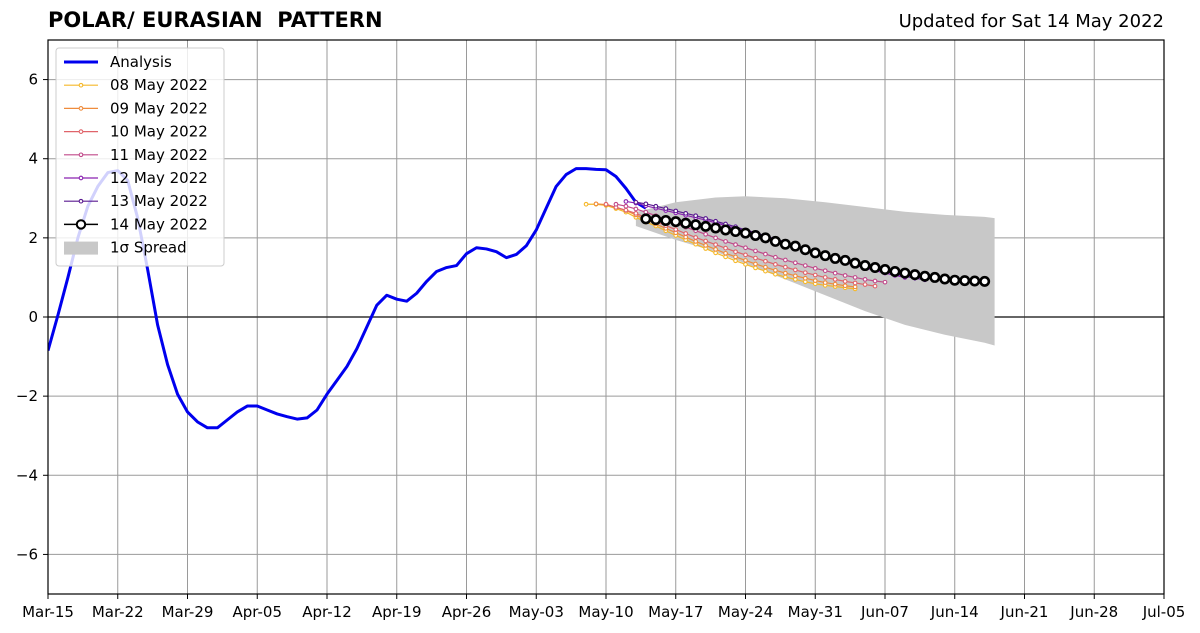 Image resolution: width=1200 pixels, height=633 pixels. I want to click on x-tick-label: Jun-28, so click(1093, 612).